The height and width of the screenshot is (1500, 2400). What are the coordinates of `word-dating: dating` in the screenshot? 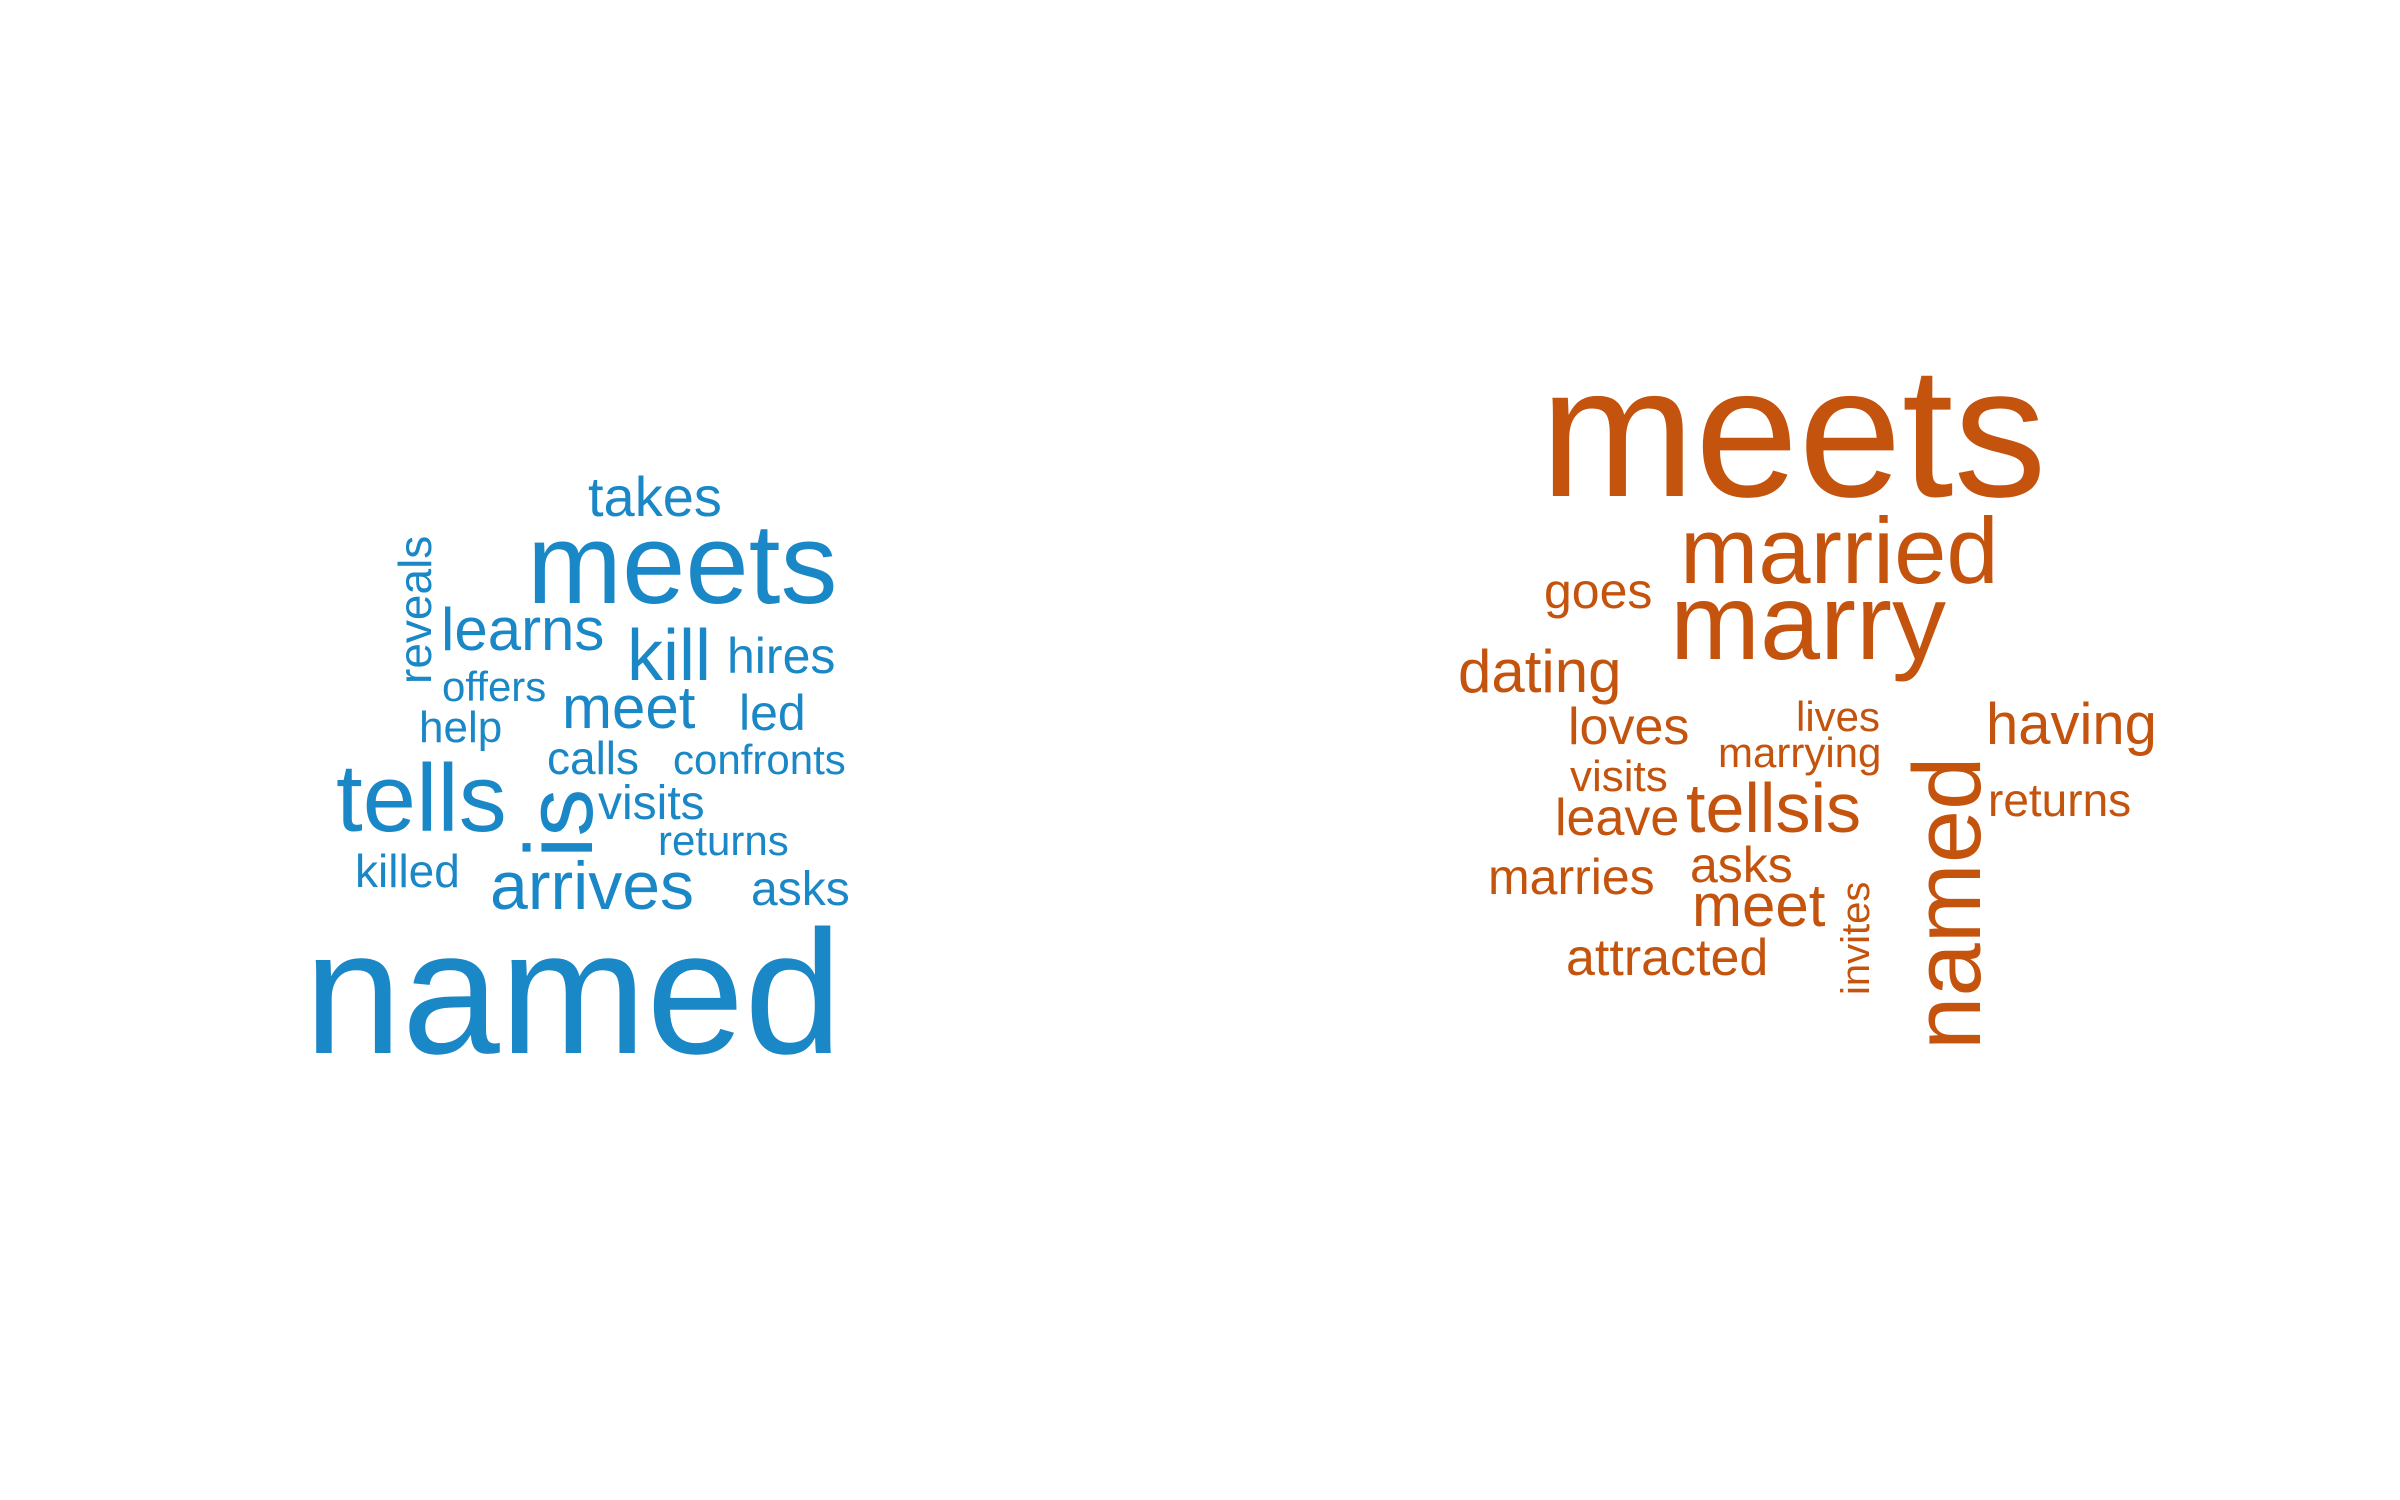 It's located at (1540, 671).